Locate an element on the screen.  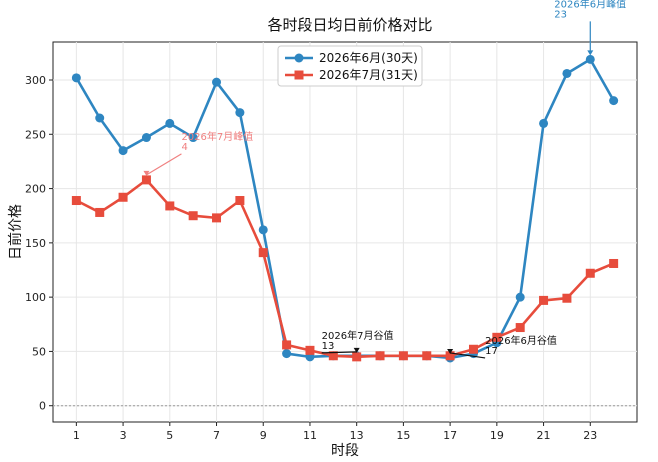
x-tick-label: 3 is located at coordinates (123, 435).